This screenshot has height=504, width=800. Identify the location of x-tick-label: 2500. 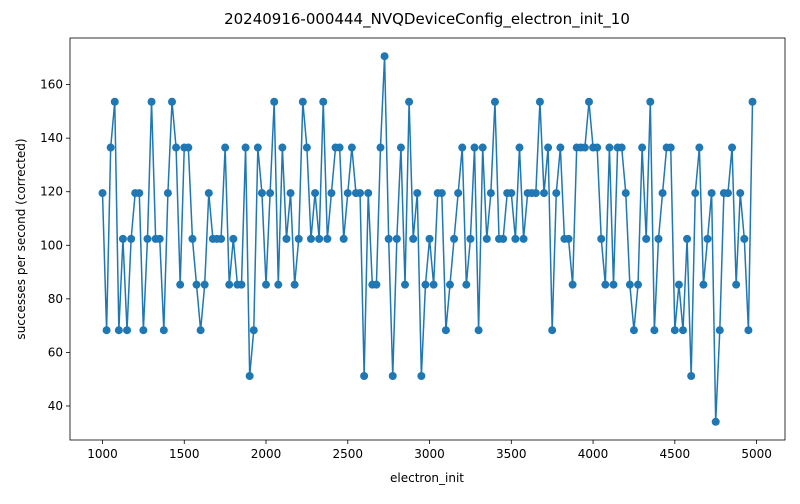
(348, 454).